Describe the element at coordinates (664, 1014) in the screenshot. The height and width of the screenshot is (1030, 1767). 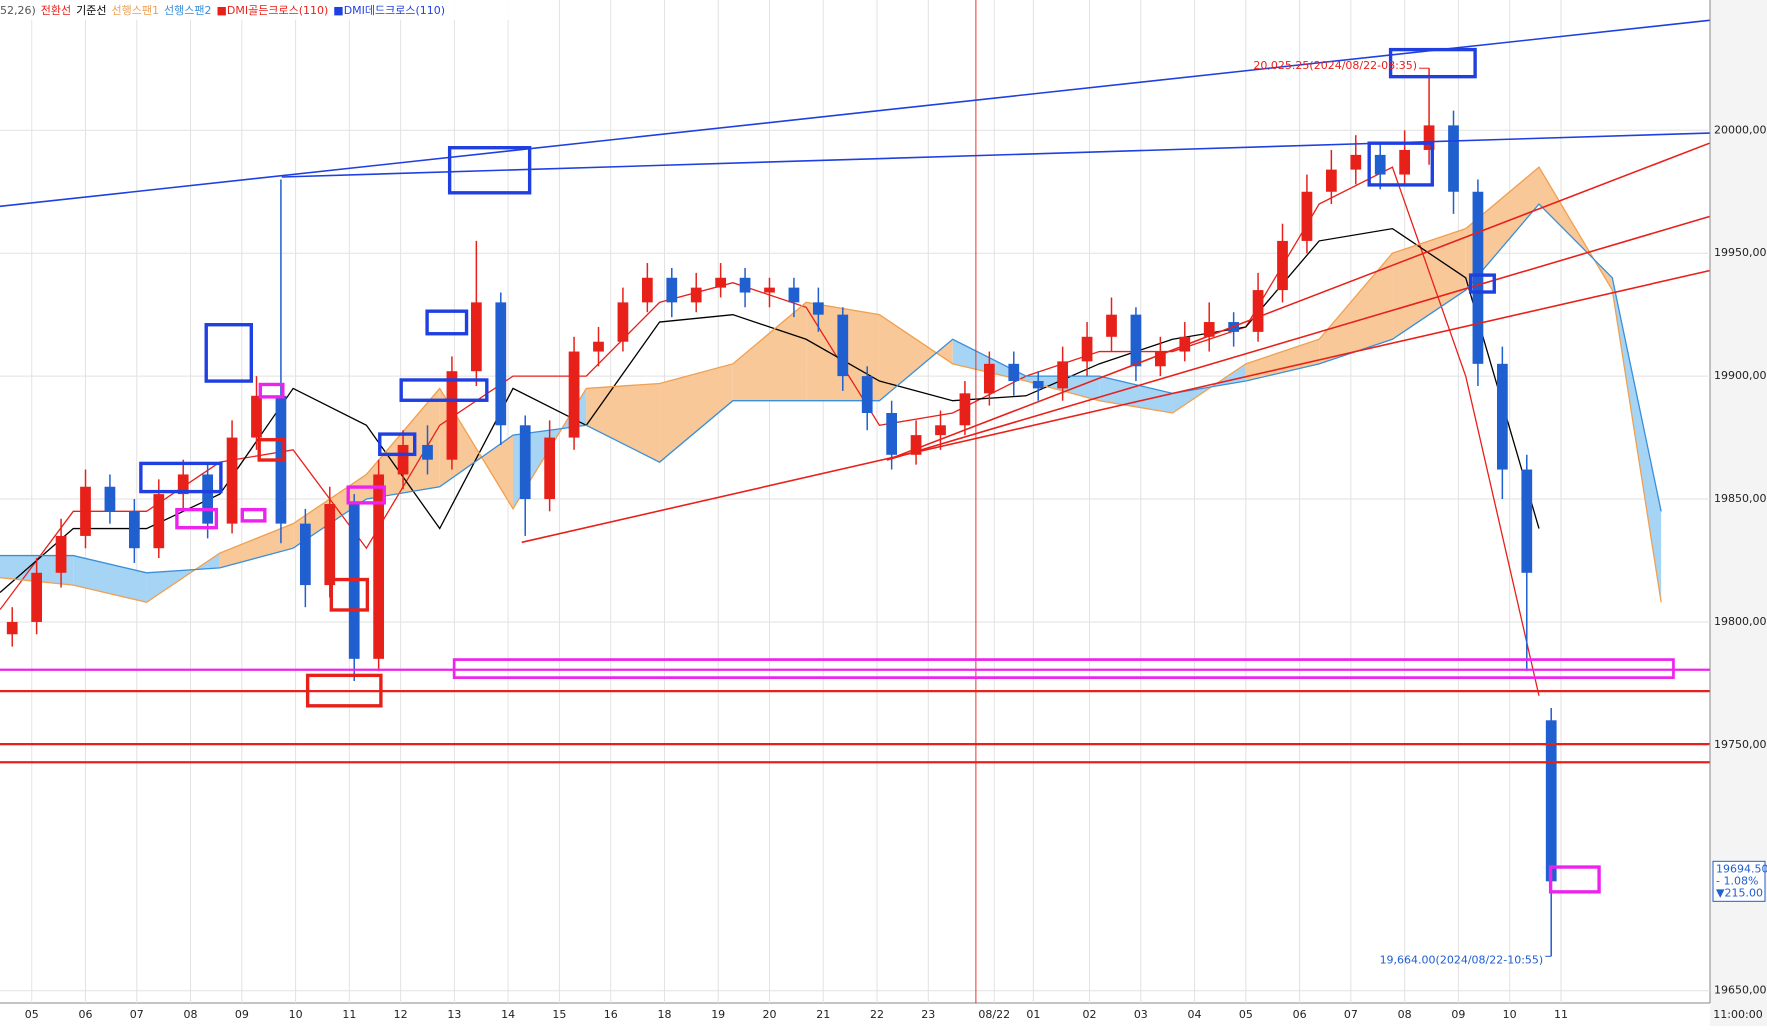
I see `x-tick-label: 18` at that location.